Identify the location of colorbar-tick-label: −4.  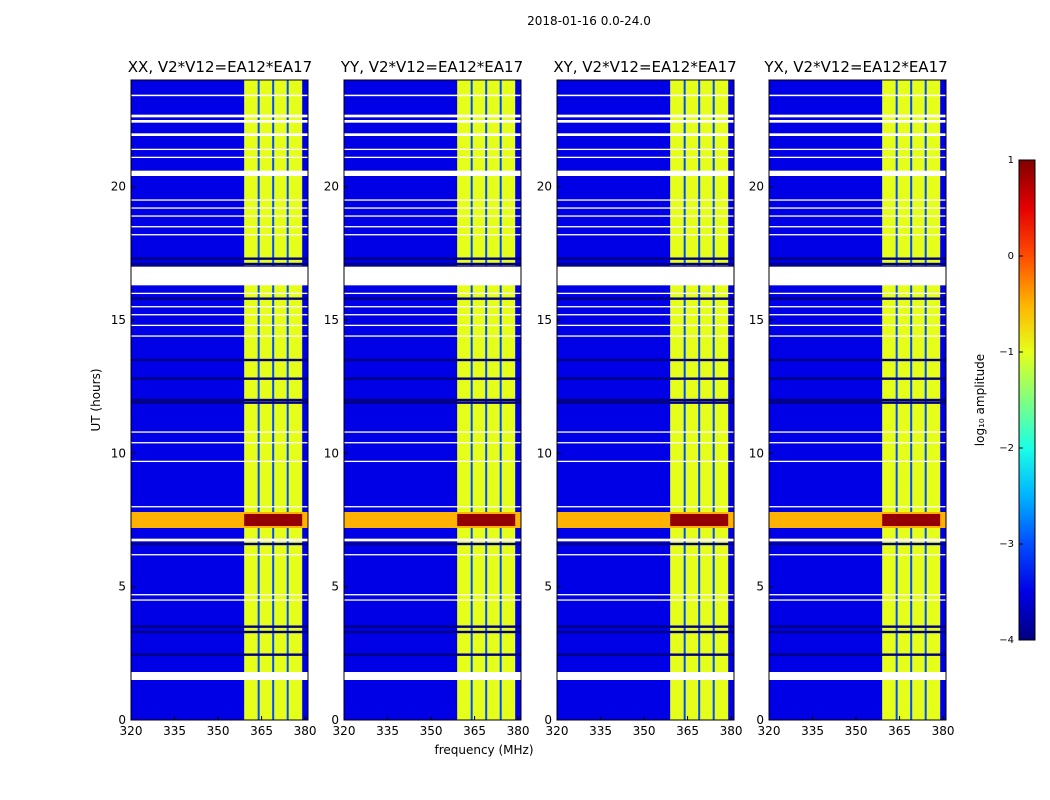
(1006, 640).